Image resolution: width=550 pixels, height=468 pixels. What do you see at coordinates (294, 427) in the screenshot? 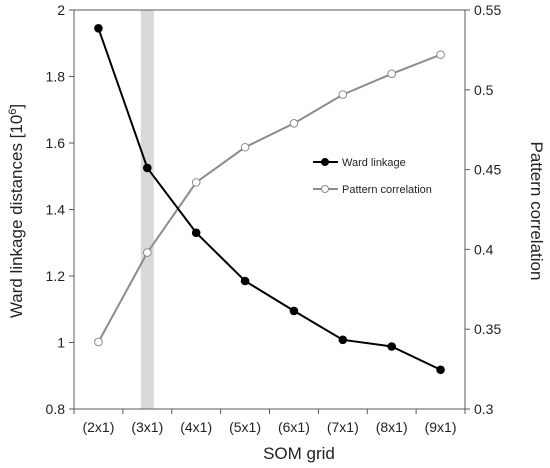
I see `x-tick-label: (6x1)` at bounding box center [294, 427].